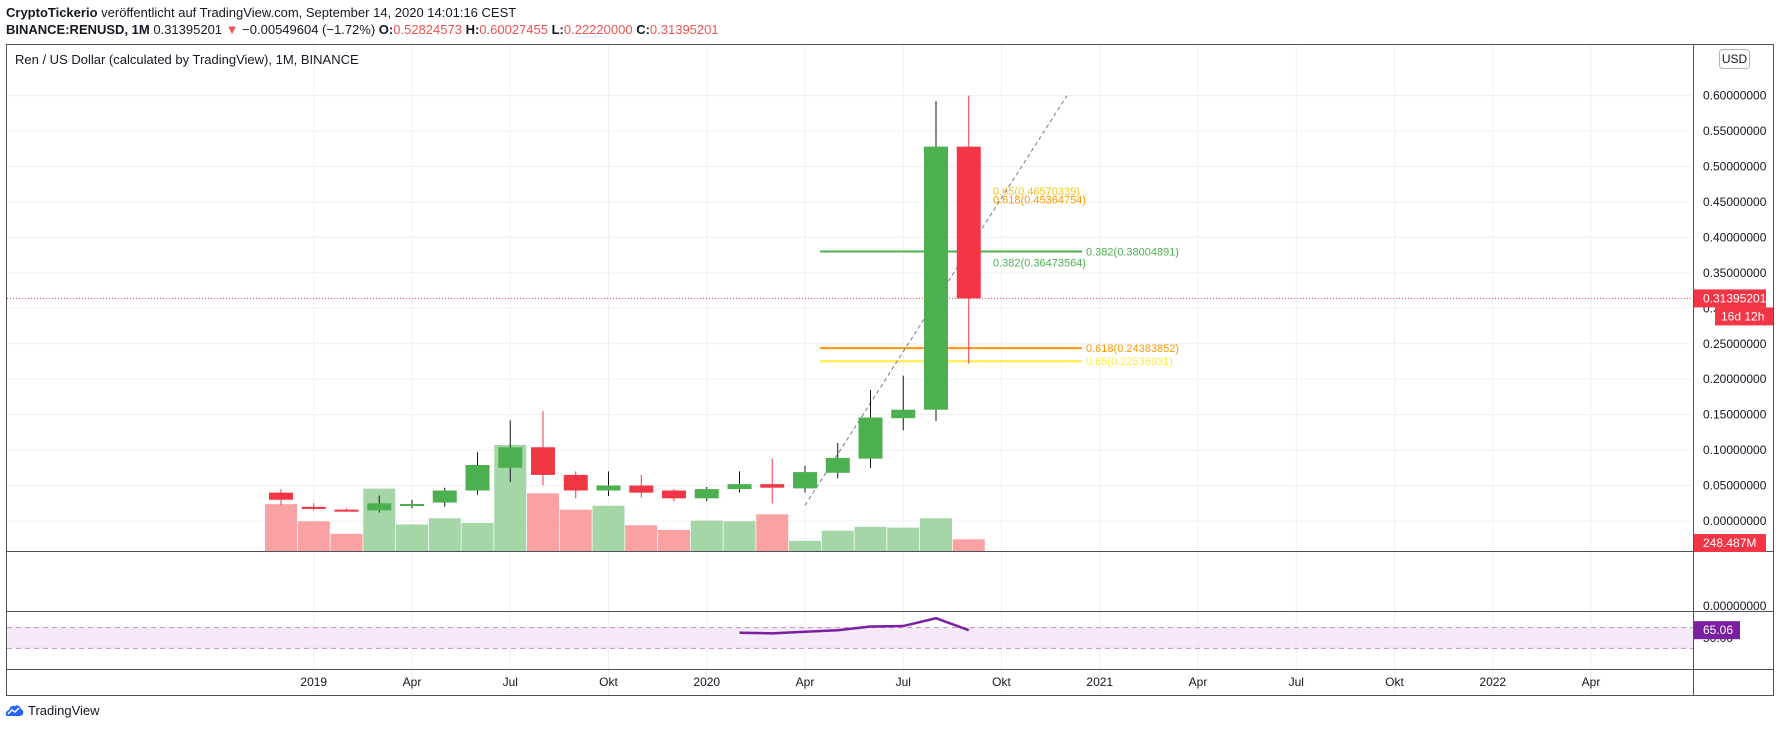 Image resolution: width=1780 pixels, height=731 pixels. I want to click on author-name: CryptoTickerio, so click(52, 12).